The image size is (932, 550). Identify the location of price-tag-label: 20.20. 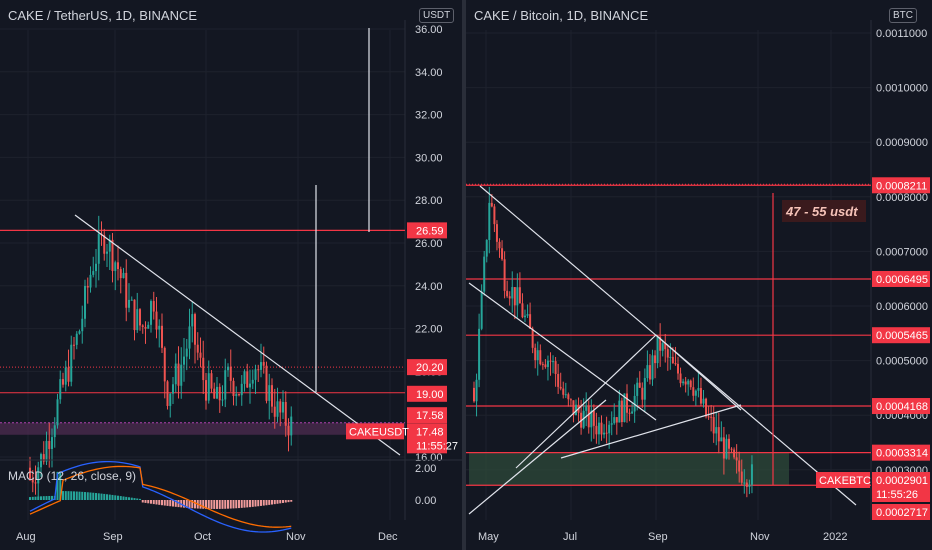
(430, 368).